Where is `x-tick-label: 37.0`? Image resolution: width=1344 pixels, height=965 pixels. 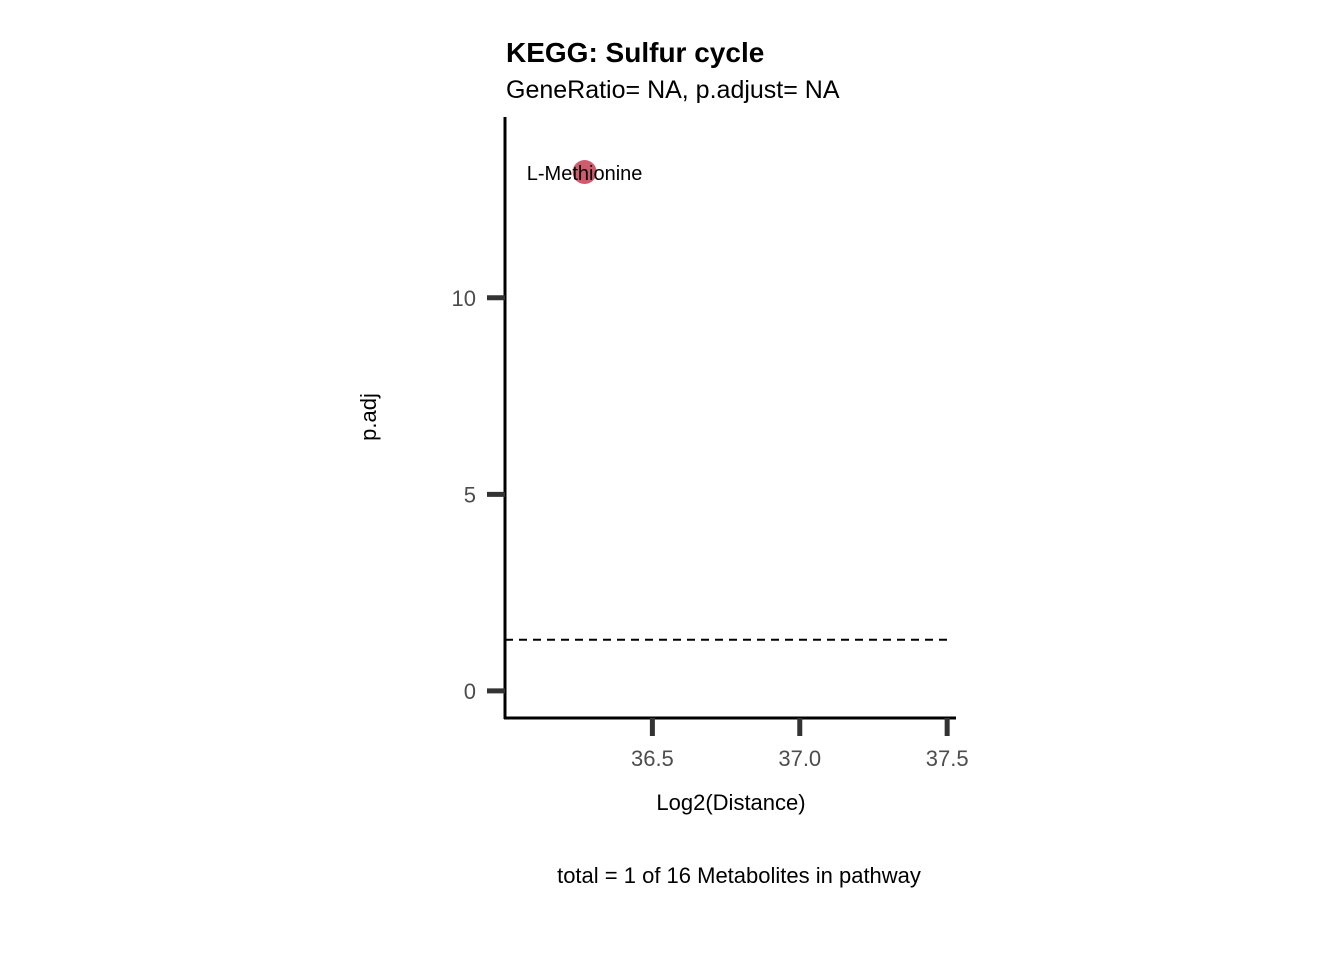
x-tick-label: 37.0 is located at coordinates (799, 758).